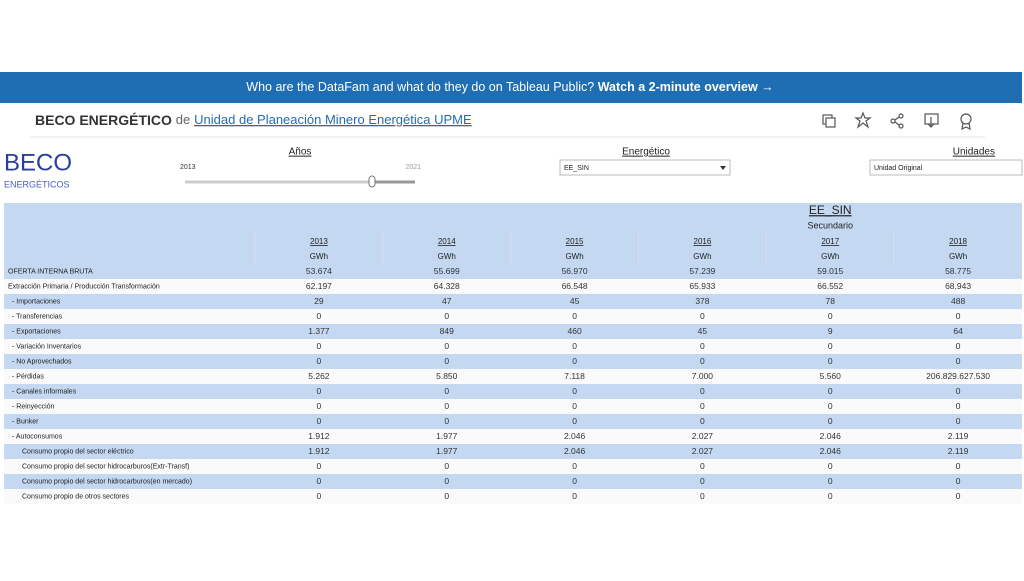 This screenshot has height=581, width=1024. Describe the element at coordinates (50, 271) in the screenshot. I see `row-label: OFERTA INTERNA BRUTA` at that location.